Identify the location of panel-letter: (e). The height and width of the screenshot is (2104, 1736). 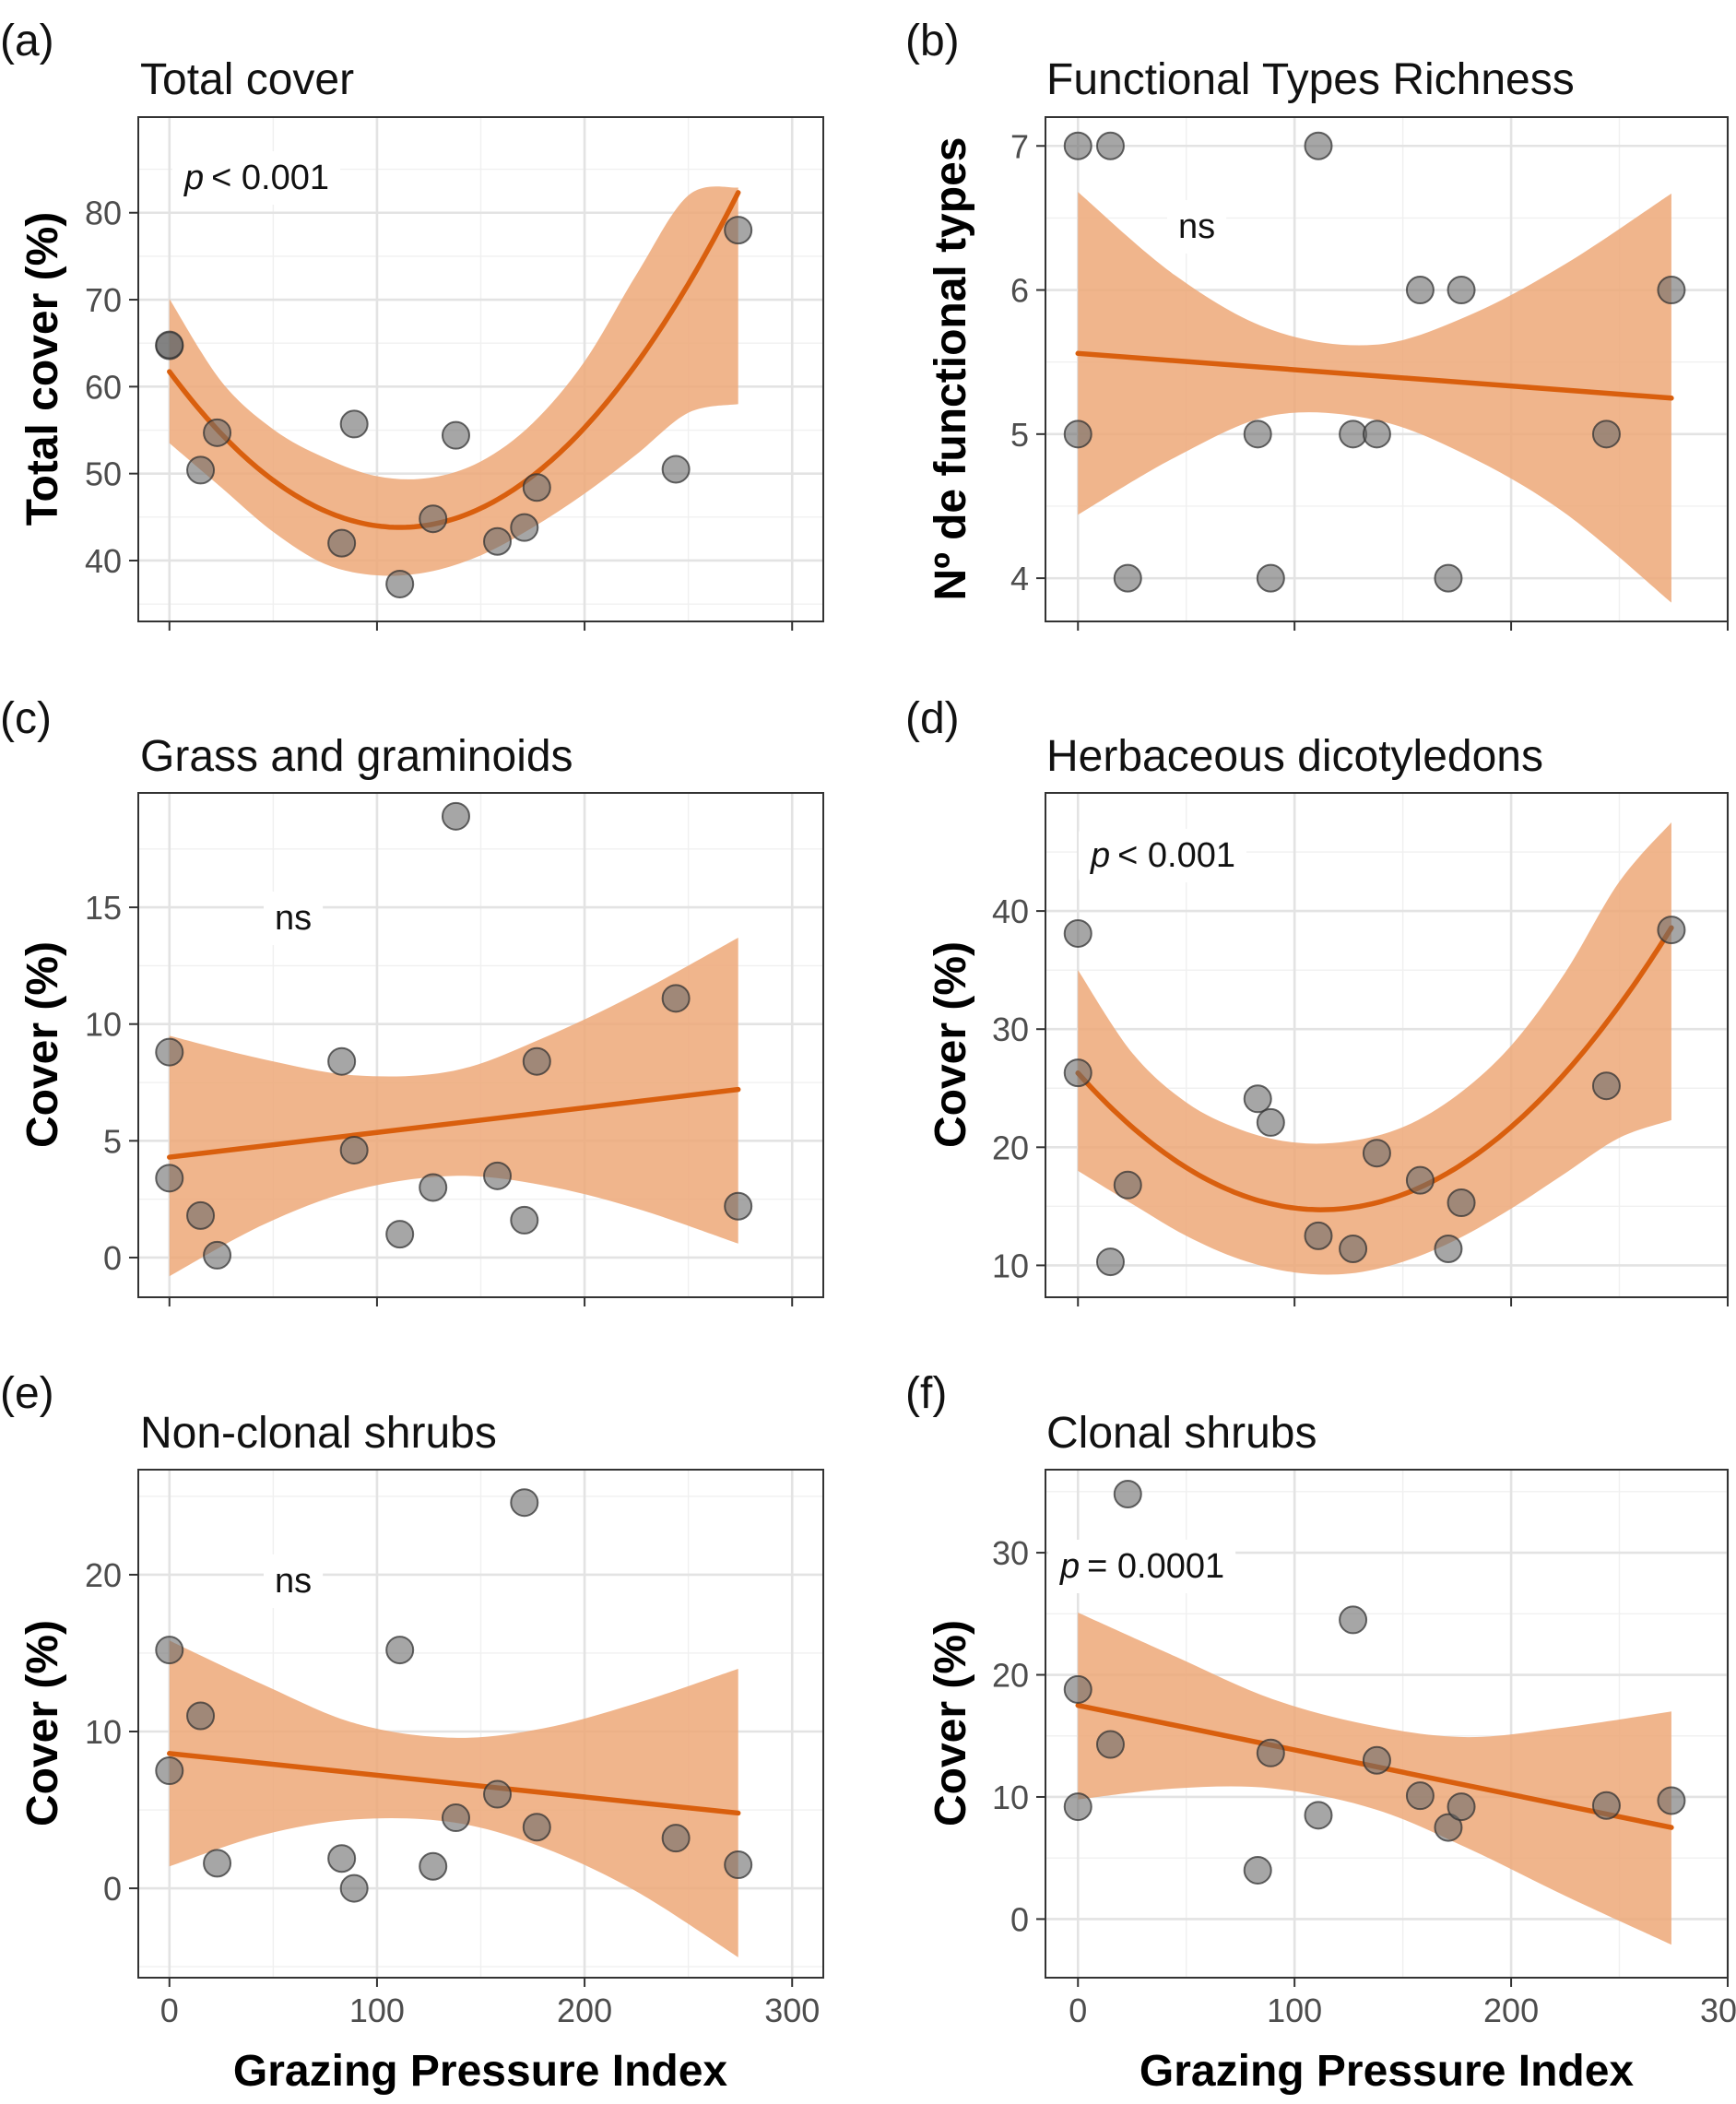
(27, 1393).